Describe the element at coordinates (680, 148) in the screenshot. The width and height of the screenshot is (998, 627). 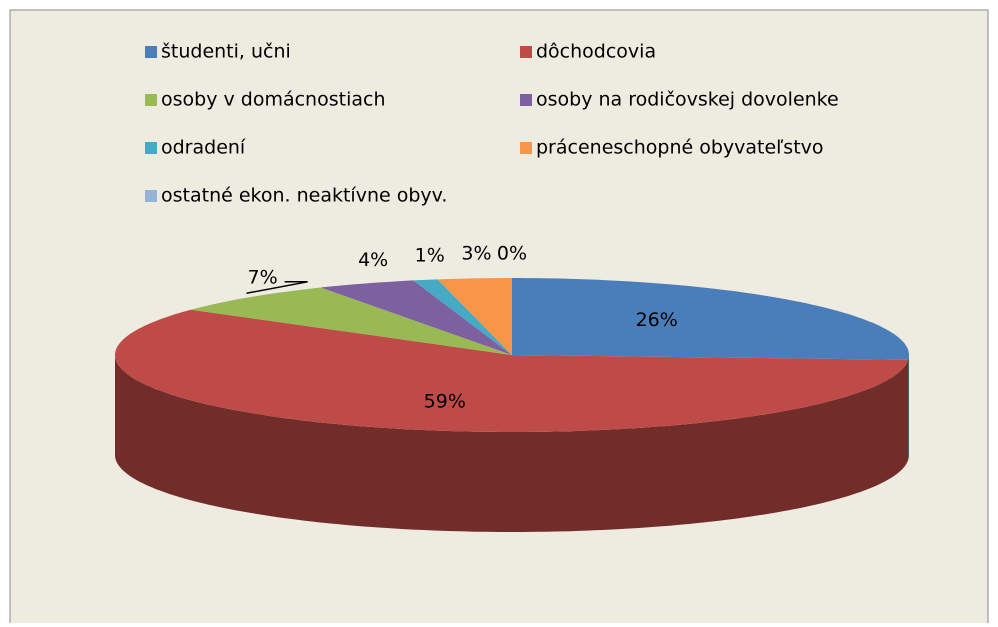
I see `legend-label: práceneschopné obyvateľstvo` at that location.